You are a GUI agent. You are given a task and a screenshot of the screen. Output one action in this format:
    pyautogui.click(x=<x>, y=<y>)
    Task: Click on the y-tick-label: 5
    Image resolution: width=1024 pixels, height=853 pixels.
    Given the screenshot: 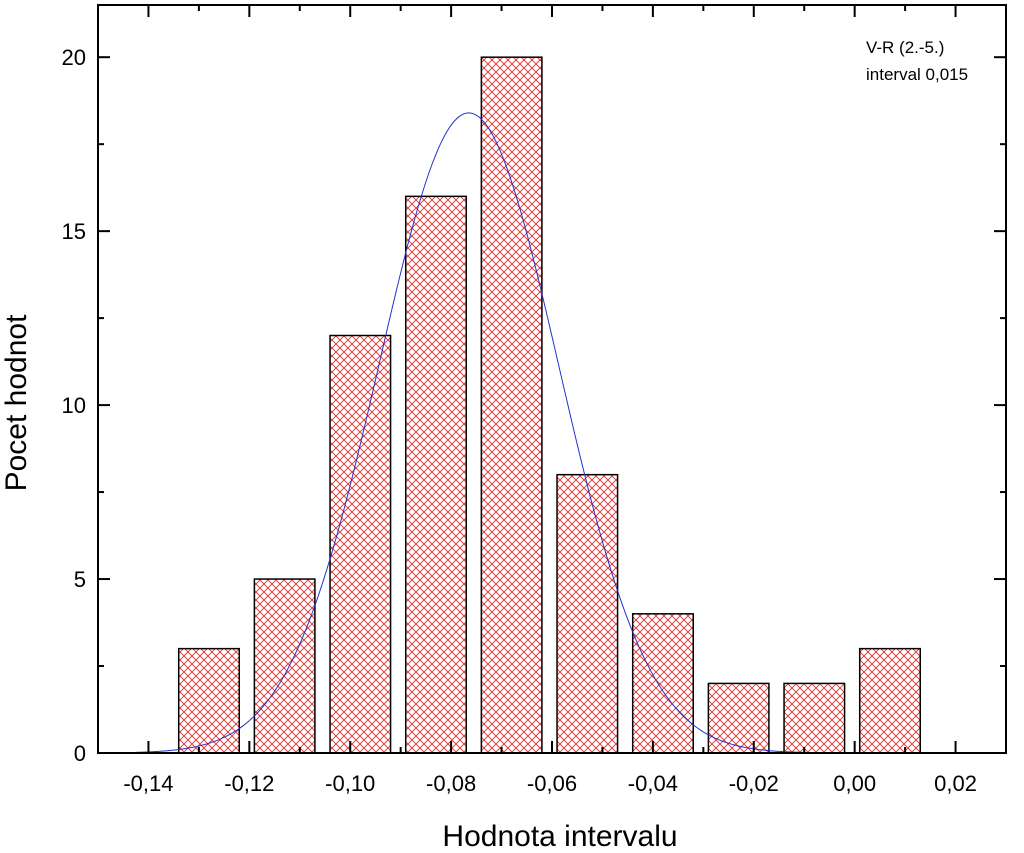 What is the action you would take?
    pyautogui.click(x=80, y=579)
    